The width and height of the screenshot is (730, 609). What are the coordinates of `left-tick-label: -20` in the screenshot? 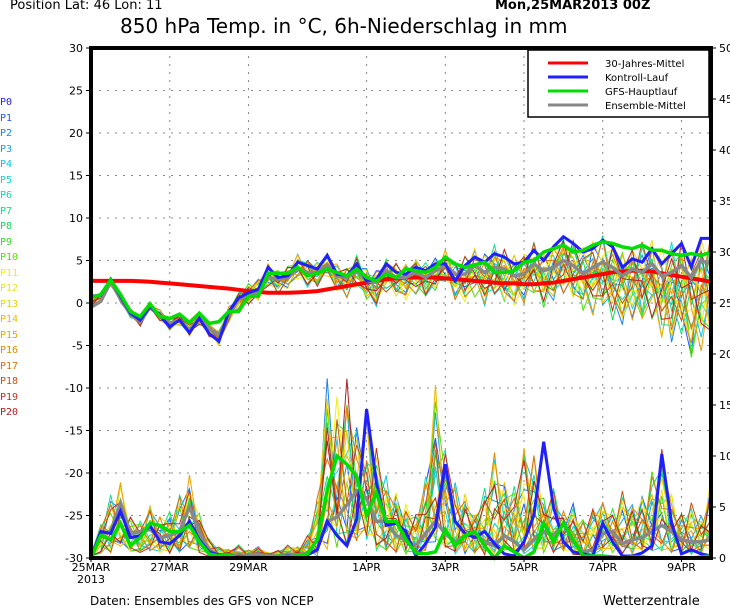 It's located at (74, 473).